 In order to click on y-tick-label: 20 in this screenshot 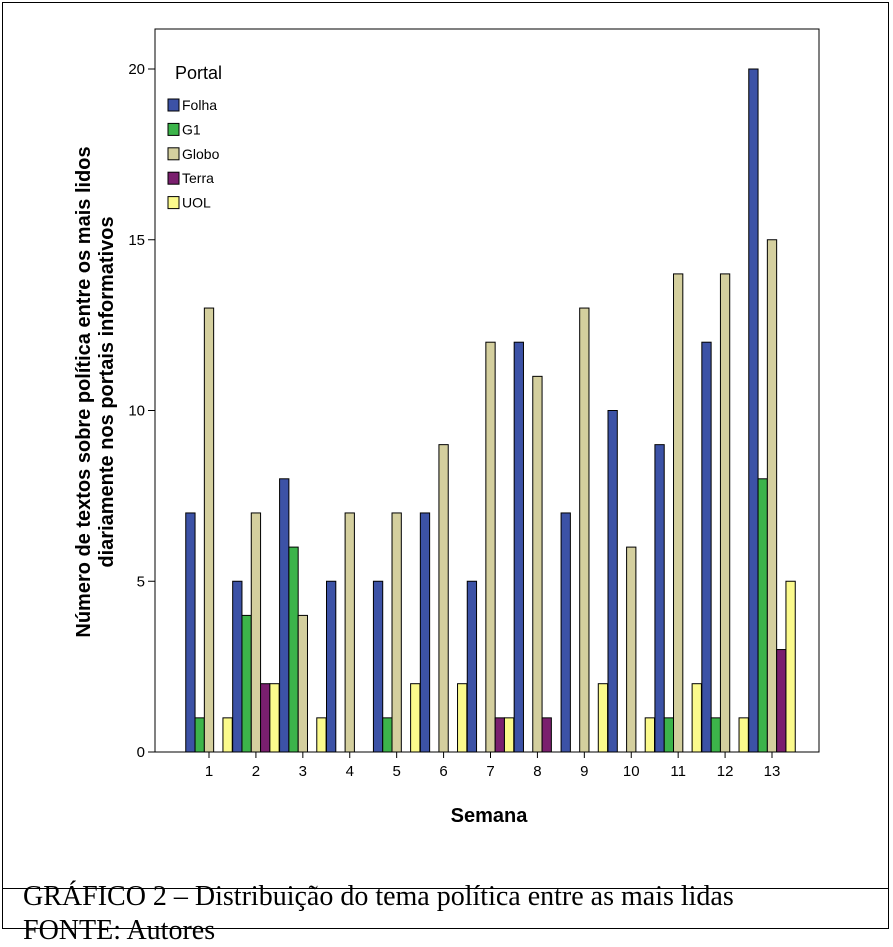, I will do `click(136, 69)`.